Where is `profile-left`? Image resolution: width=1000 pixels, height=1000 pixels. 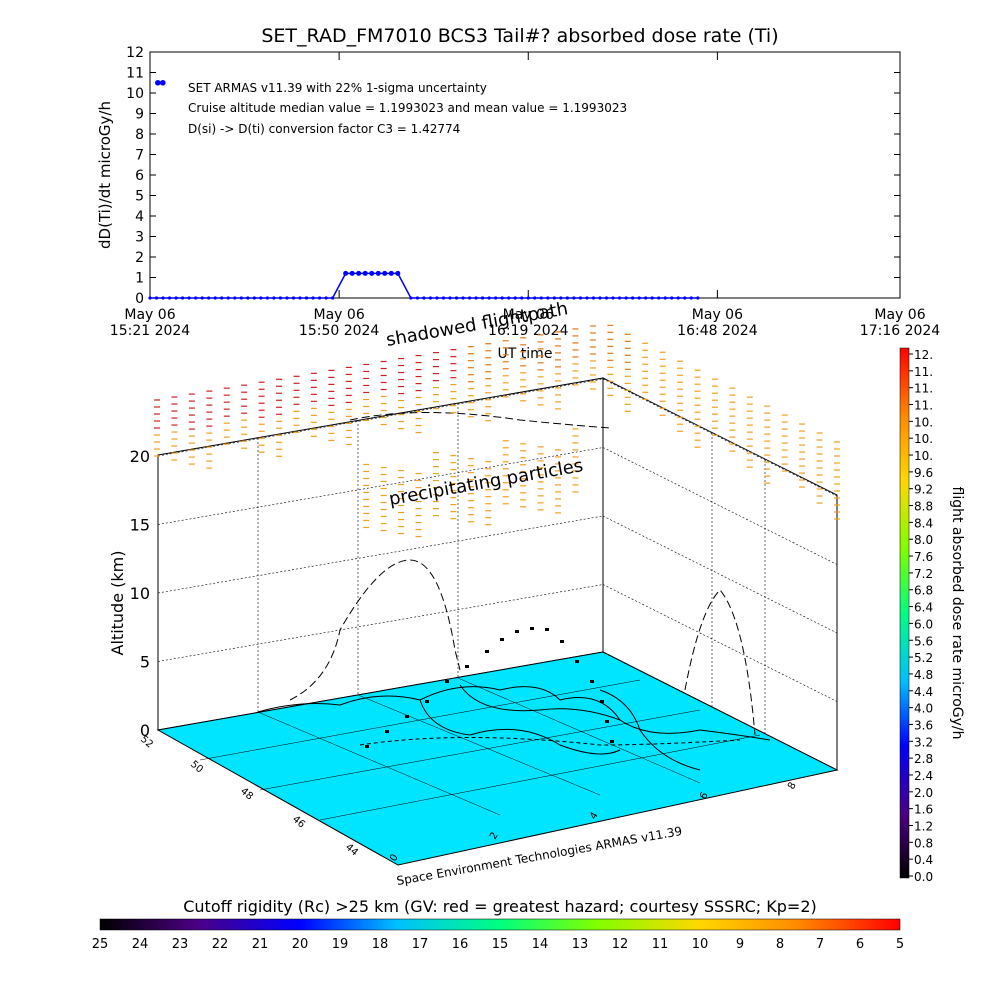
profile-left is located at coordinates (375, 630).